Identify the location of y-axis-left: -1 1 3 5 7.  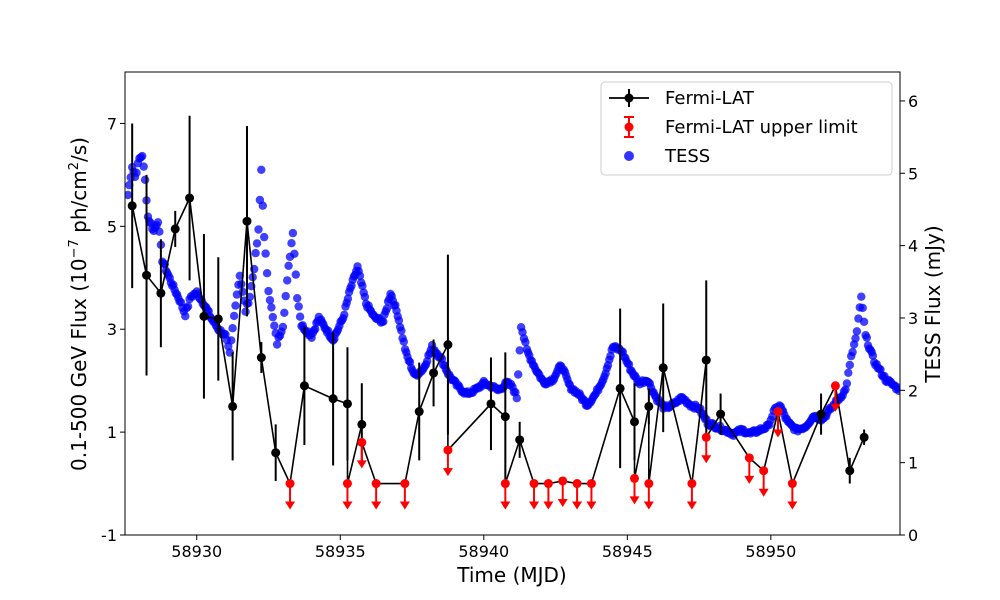
(113, 329).